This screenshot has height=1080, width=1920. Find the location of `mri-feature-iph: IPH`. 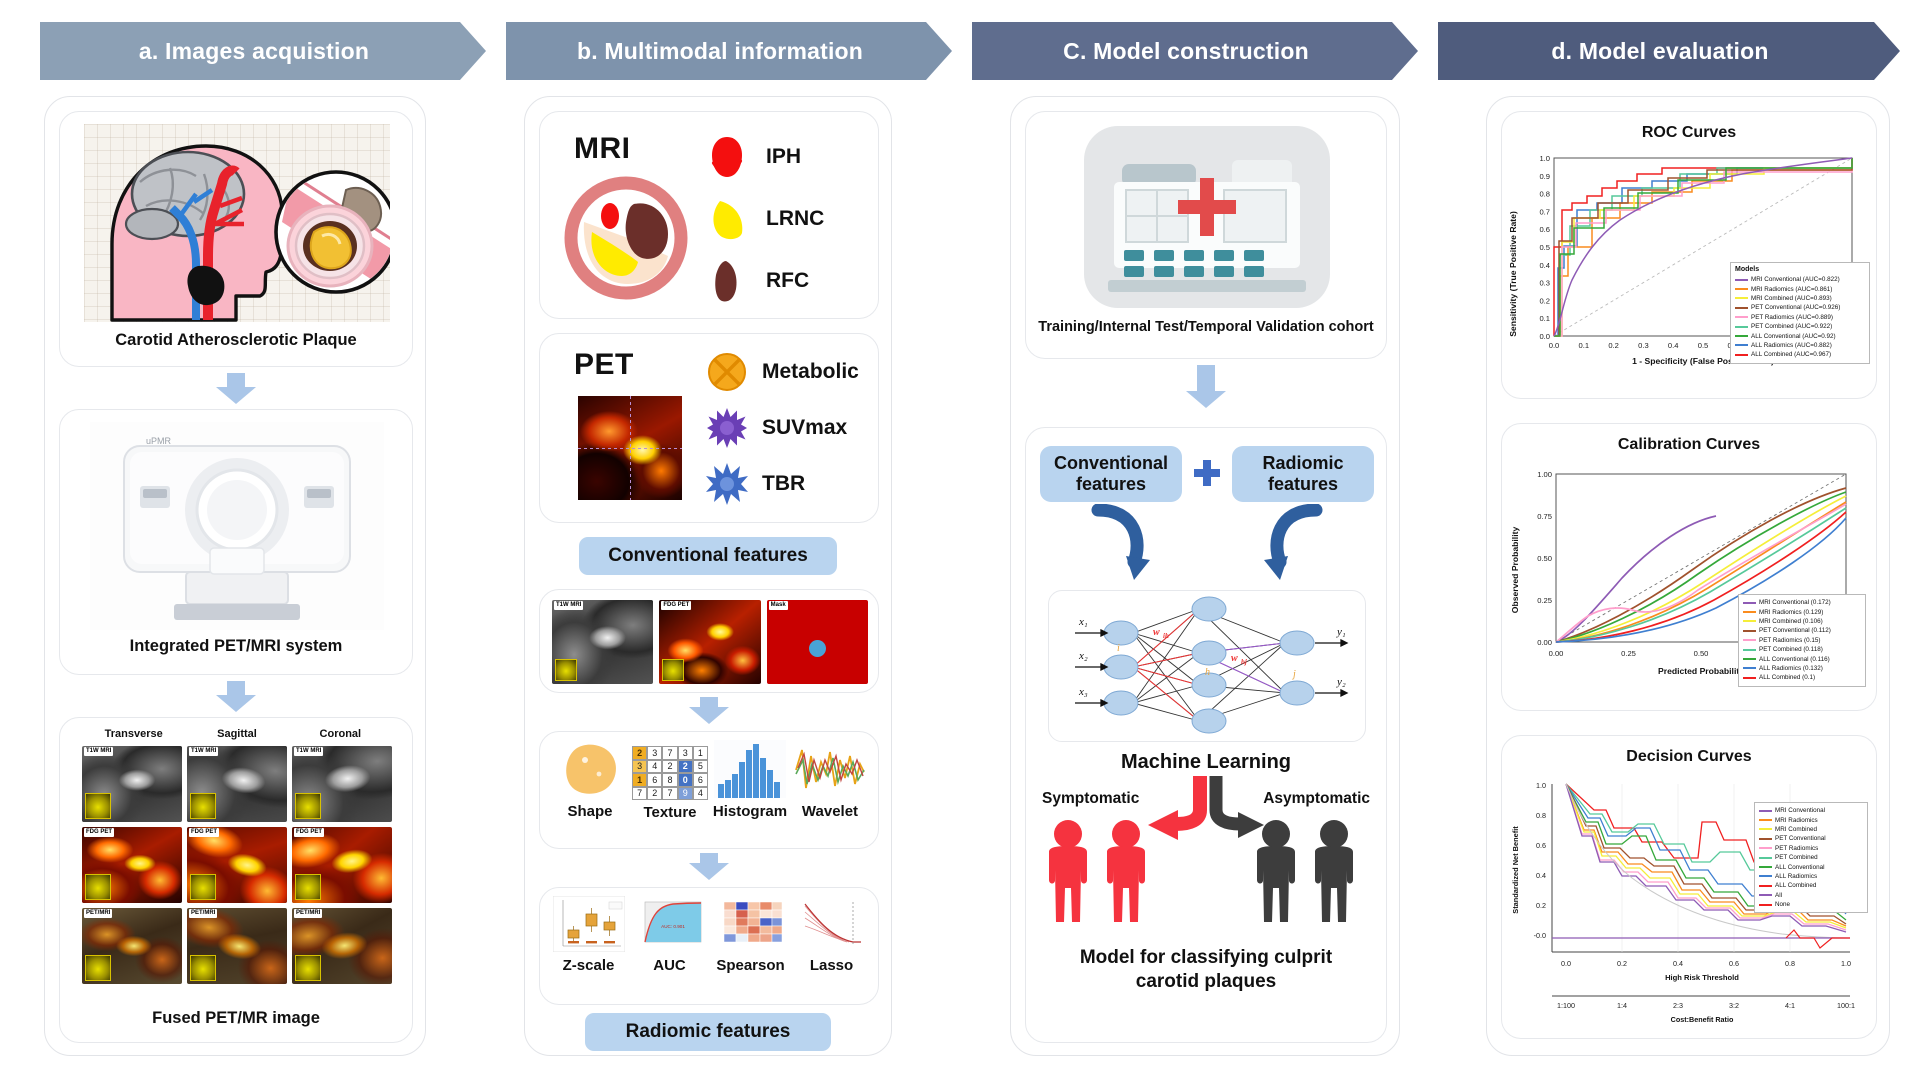

mri-feature-iph: IPH is located at coordinates (790, 157).